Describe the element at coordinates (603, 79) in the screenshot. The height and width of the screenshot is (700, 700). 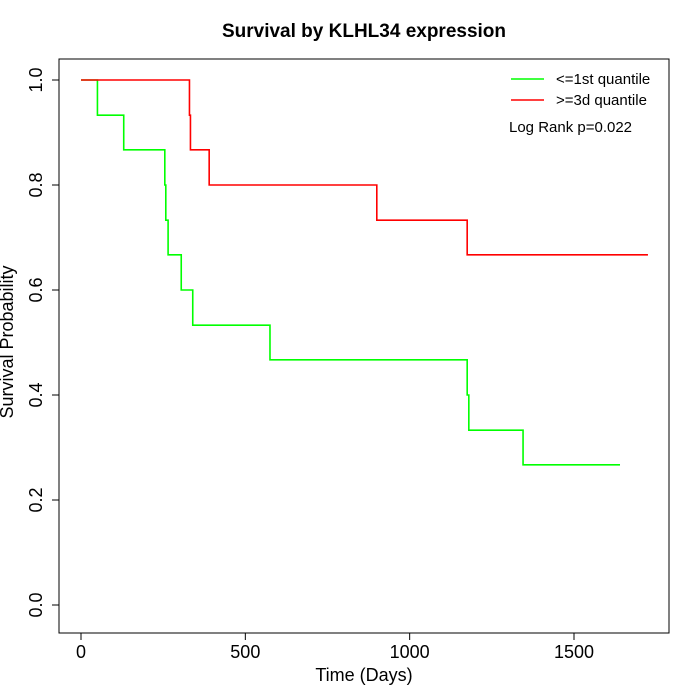
I see `legend-label: <=1st quantile` at that location.